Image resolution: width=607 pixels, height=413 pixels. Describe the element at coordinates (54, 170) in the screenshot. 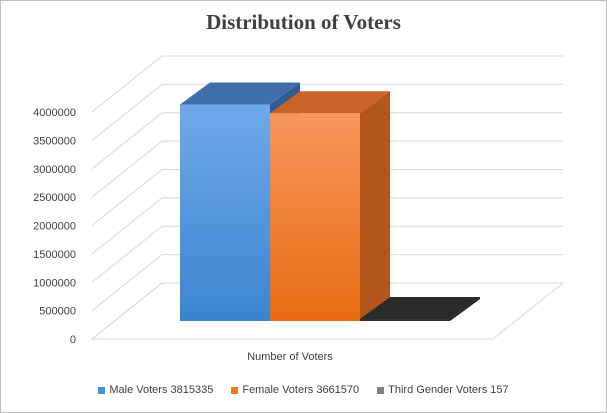

I see `y-tick-label: 3000000` at that location.